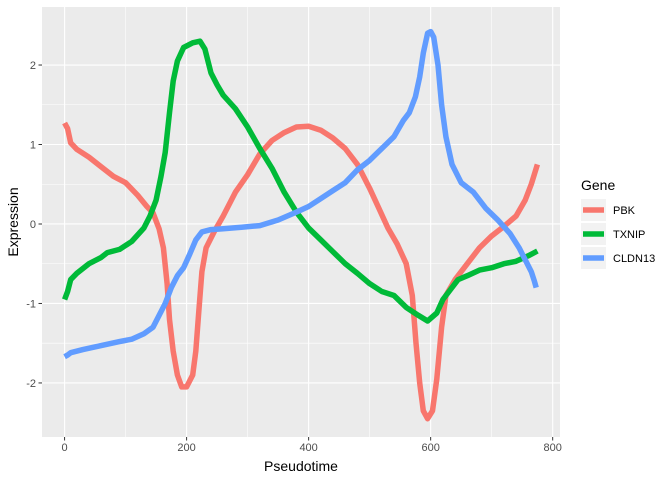  What do you see at coordinates (33, 66) in the screenshot?
I see `y-tick-label: 2` at bounding box center [33, 66].